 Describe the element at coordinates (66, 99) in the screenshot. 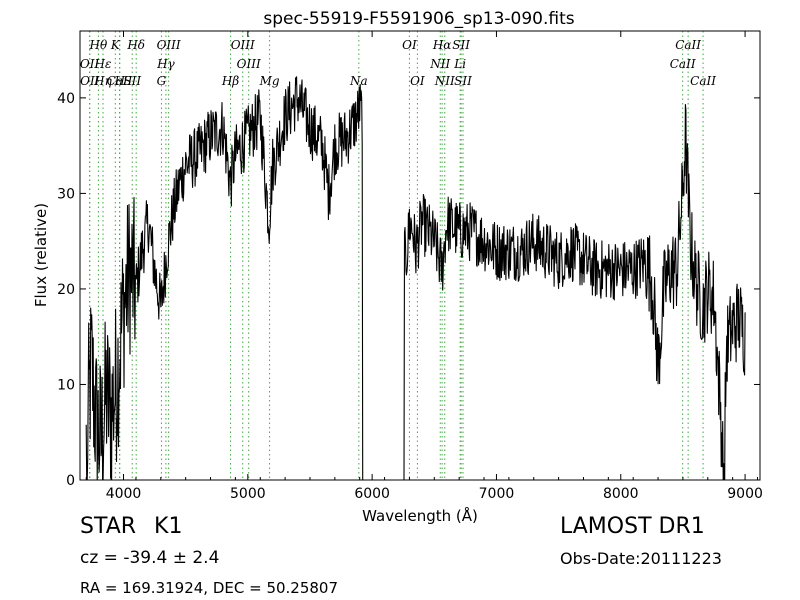

I see `y-tick-label: 40` at that location.